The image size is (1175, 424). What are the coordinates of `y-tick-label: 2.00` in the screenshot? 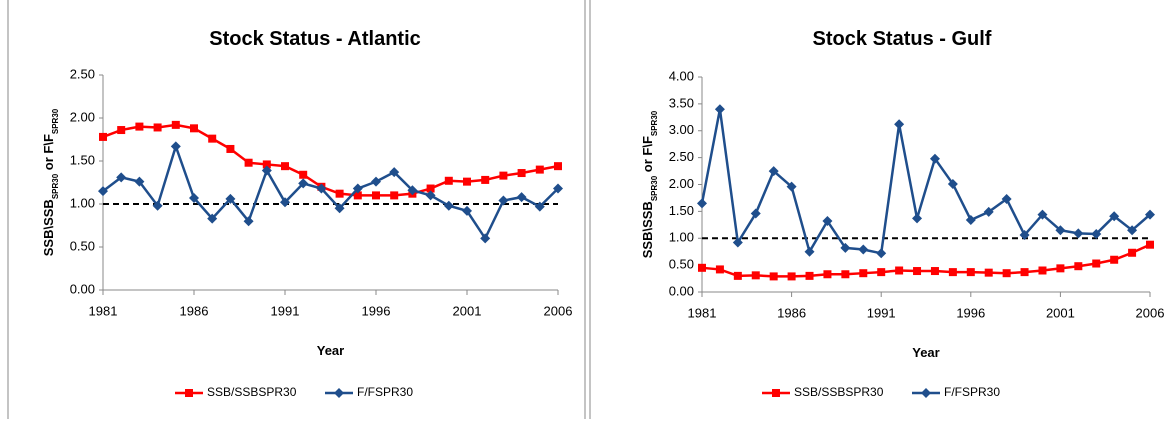 It's located at (82, 116).